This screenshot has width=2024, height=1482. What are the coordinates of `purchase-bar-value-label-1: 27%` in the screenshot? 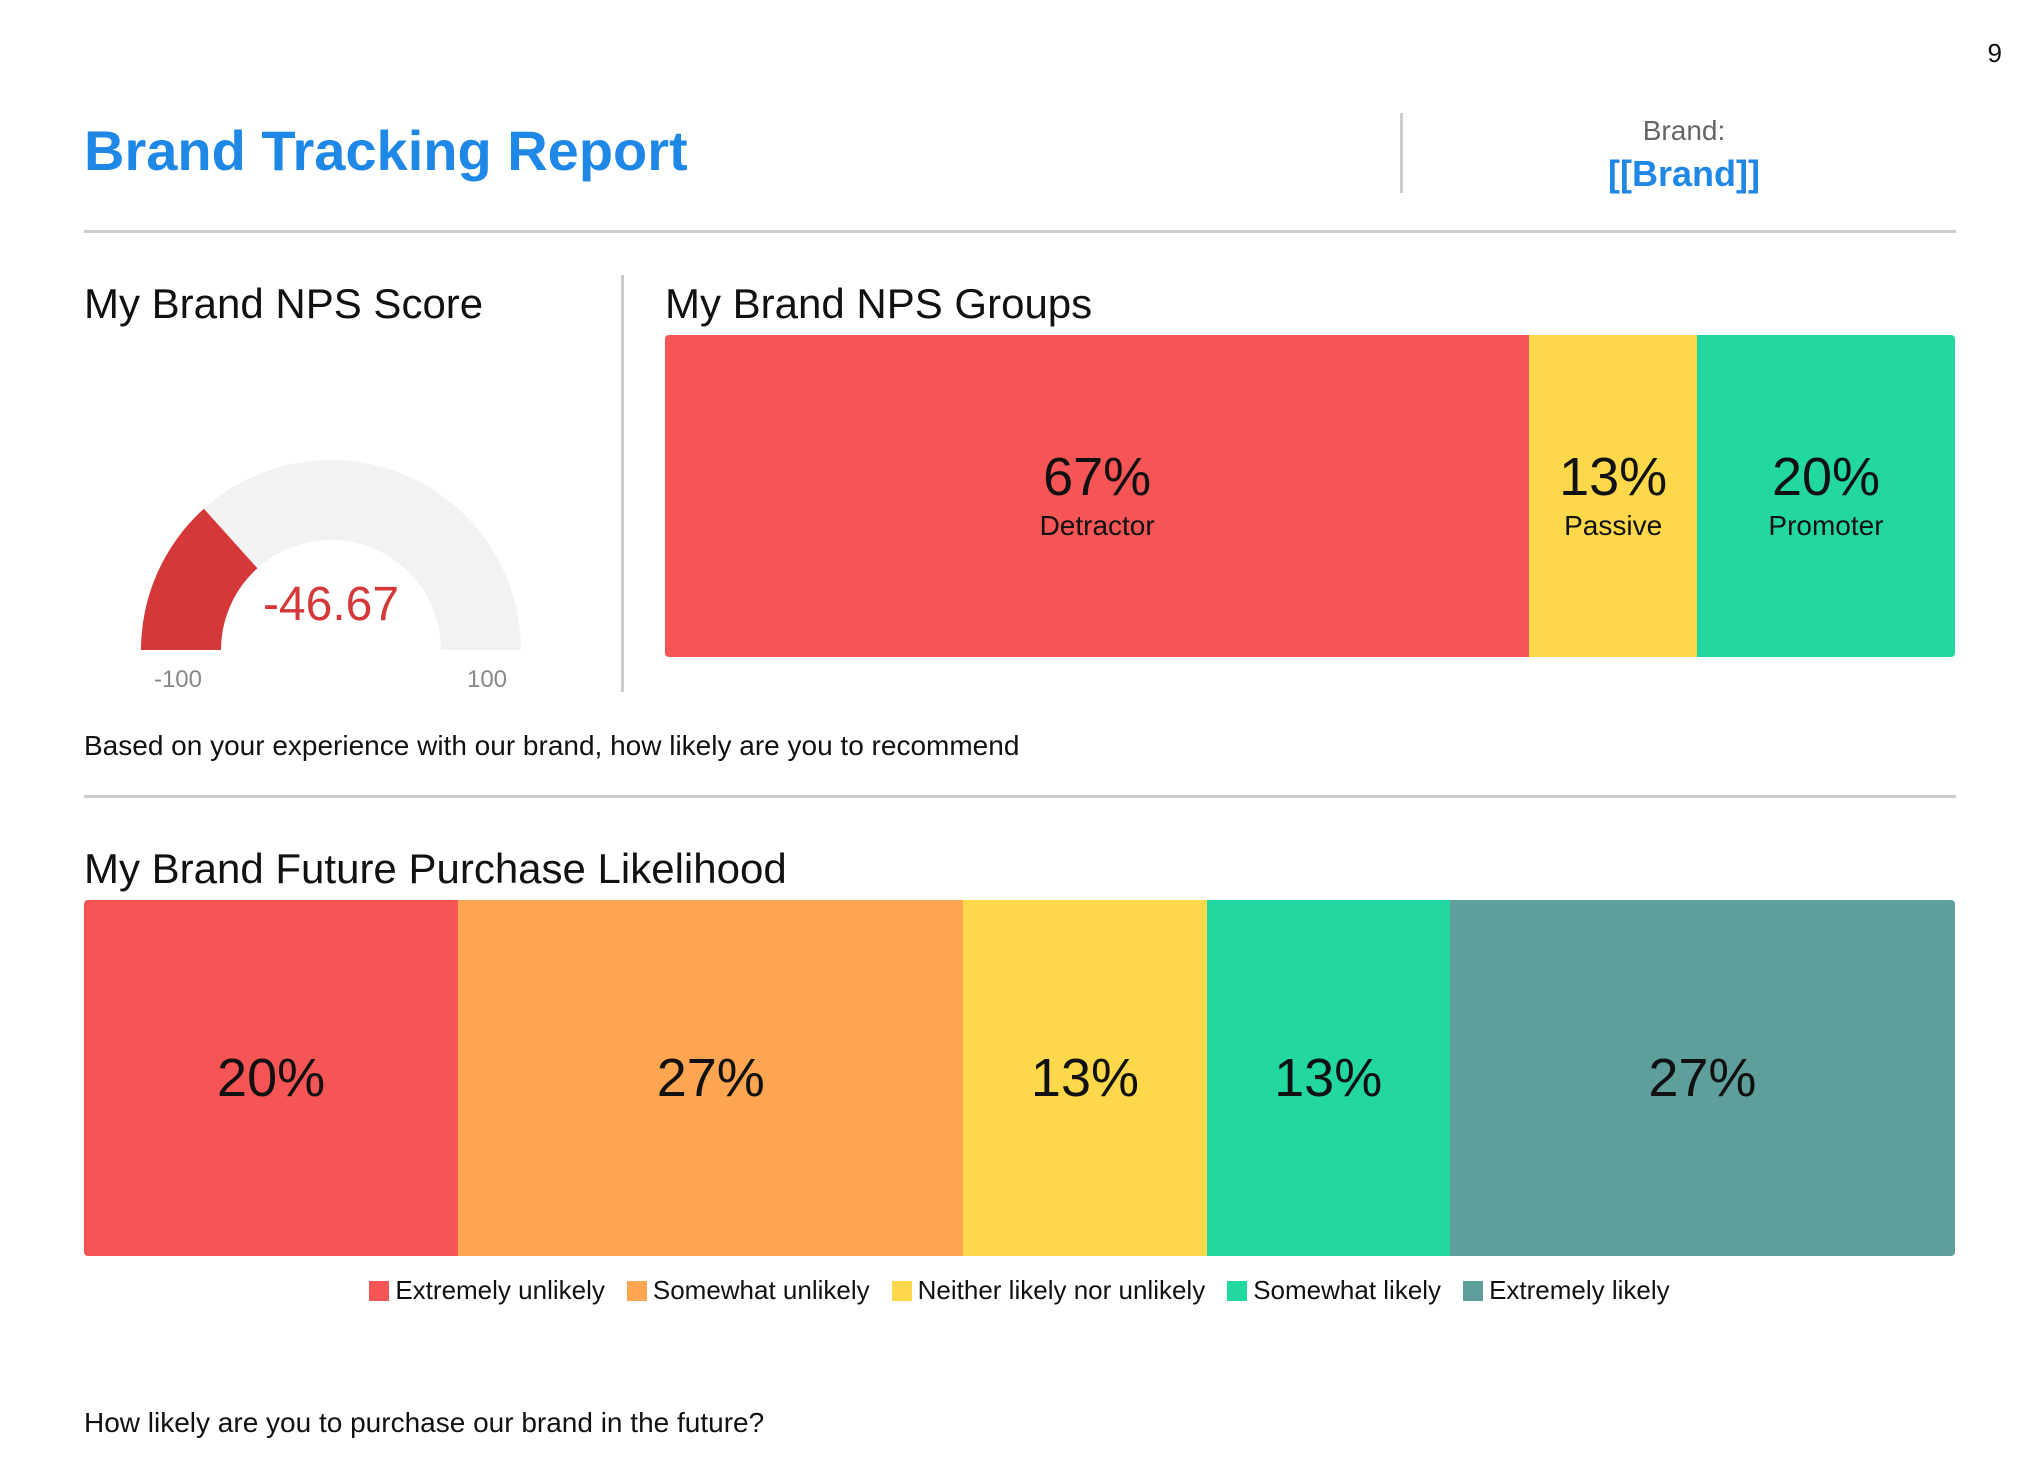 It's located at (710, 1078).